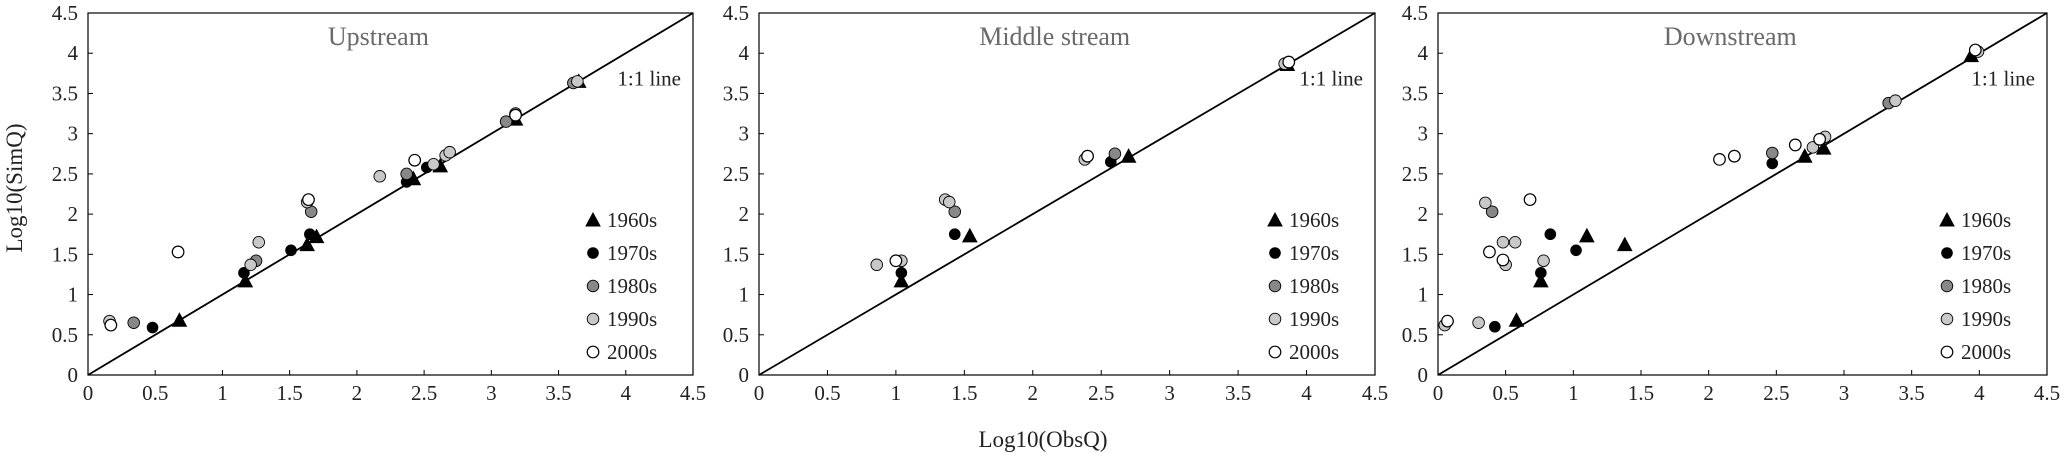 Image resolution: width=2067 pixels, height=453 pixels. I want to click on panel-title: Middle stream, so click(1054, 36).